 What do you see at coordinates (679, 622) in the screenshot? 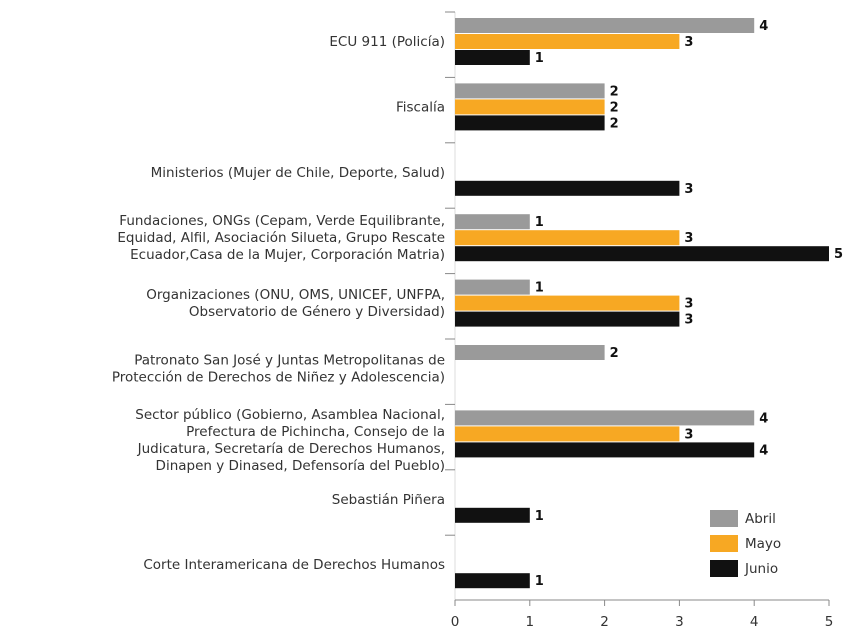
I see `x-tick-label: 3` at bounding box center [679, 622].